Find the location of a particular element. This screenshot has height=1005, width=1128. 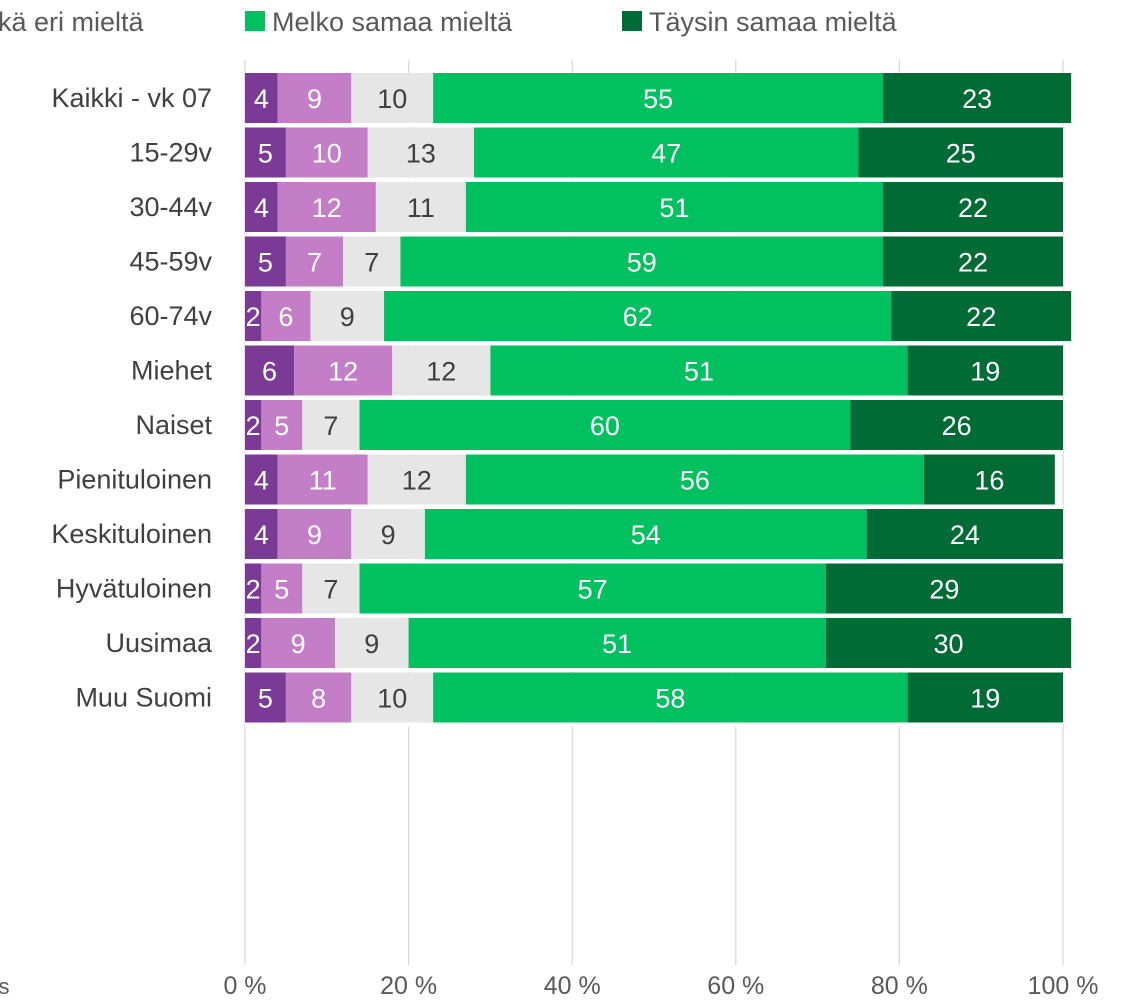

data-label: 5 is located at coordinates (265, 263).